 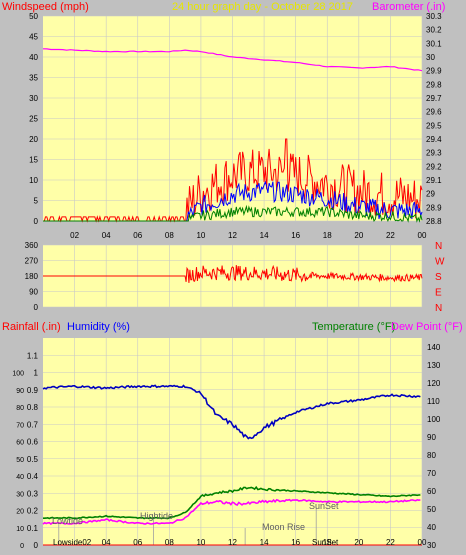 What do you see at coordinates (33, 528) in the screenshot?
I see `rainfall-tick-label: 0.1` at bounding box center [33, 528].